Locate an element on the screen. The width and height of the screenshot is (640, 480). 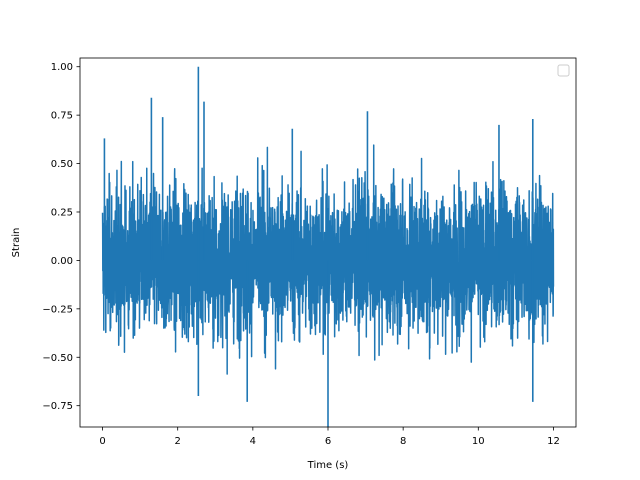
y-tick-label: −0.25 is located at coordinates (57, 309).